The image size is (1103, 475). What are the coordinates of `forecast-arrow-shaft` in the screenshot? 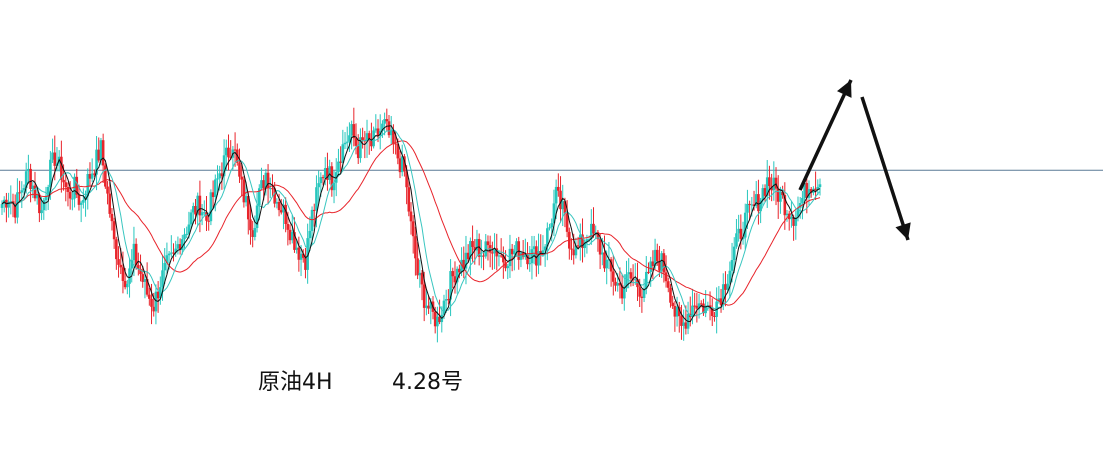 It's located at (885, 168).